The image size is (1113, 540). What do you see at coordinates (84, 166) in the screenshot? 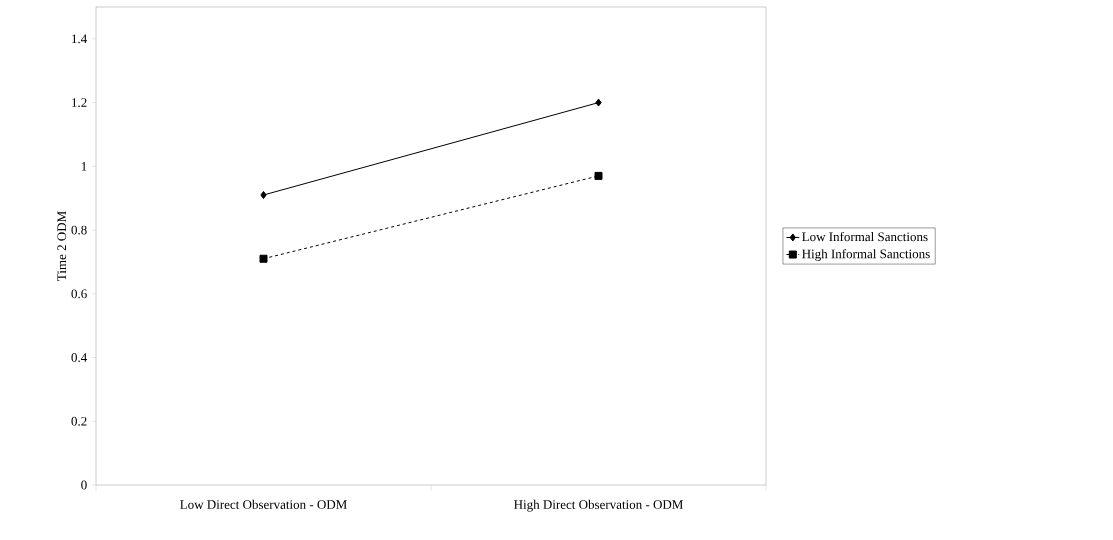
I see `y-tick-label: 1` at bounding box center [84, 166].